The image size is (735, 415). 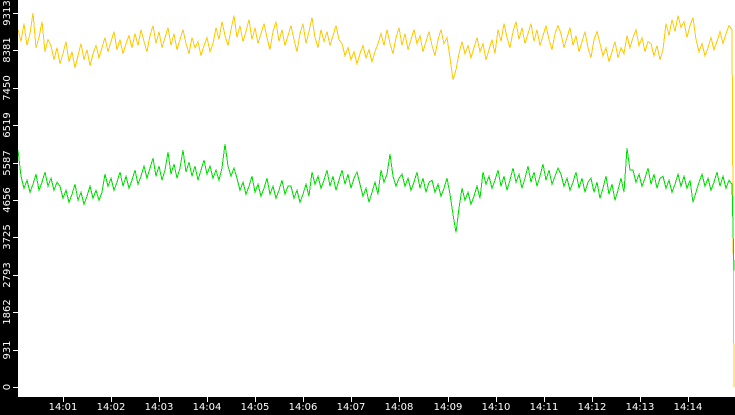 What do you see at coordinates (7, 50) in the screenshot?
I see `y-tick-label: 8381` at bounding box center [7, 50].